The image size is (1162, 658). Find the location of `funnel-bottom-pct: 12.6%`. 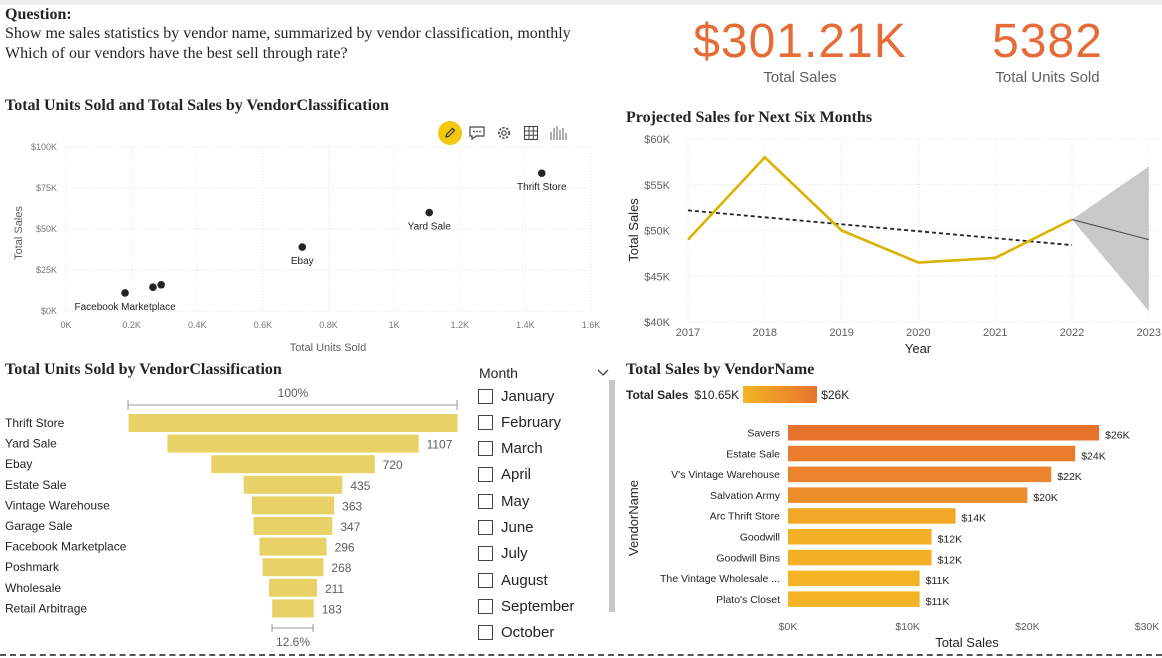

funnel-bottom-pct: 12.6% is located at coordinates (293, 642).